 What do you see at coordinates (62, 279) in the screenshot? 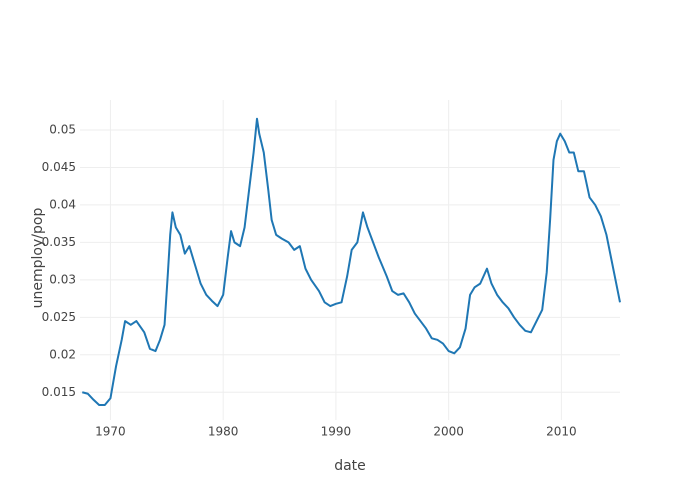
I see `y-tick-label: 0.03` at bounding box center [62, 279].